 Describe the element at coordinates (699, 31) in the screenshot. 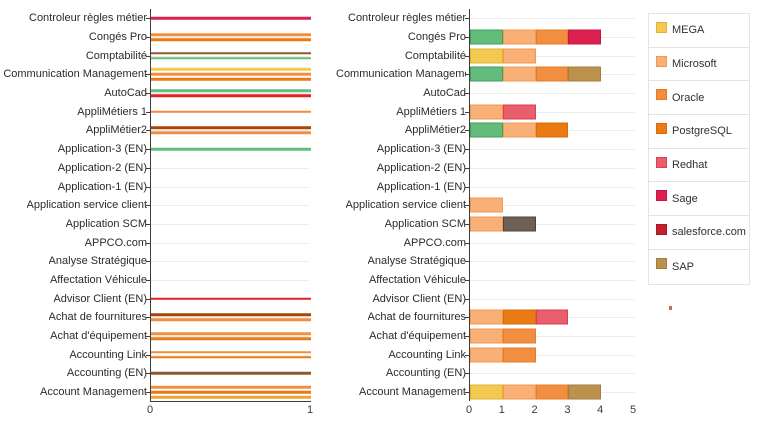

I see `legend-item-mega: MEGA` at that location.